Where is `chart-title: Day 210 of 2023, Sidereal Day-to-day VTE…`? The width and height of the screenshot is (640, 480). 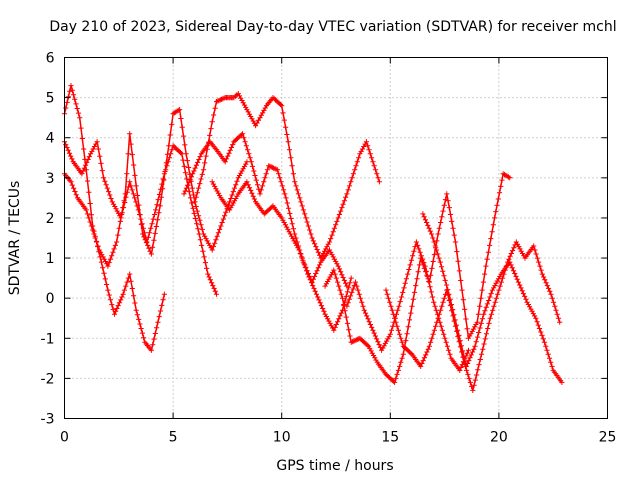
chart-title: Day 210 of 2023, Sidereal Day-to-day VTE… is located at coordinates (332, 27).